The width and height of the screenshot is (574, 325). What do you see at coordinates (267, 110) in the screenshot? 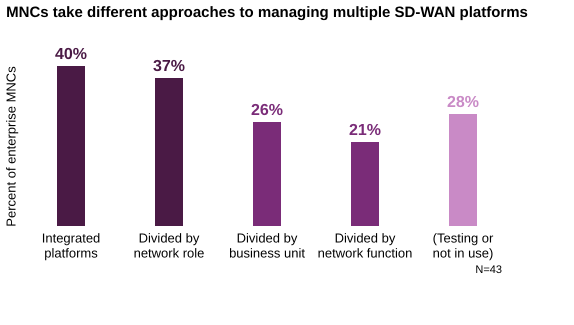
I see `data-label: 26%` at bounding box center [267, 110].